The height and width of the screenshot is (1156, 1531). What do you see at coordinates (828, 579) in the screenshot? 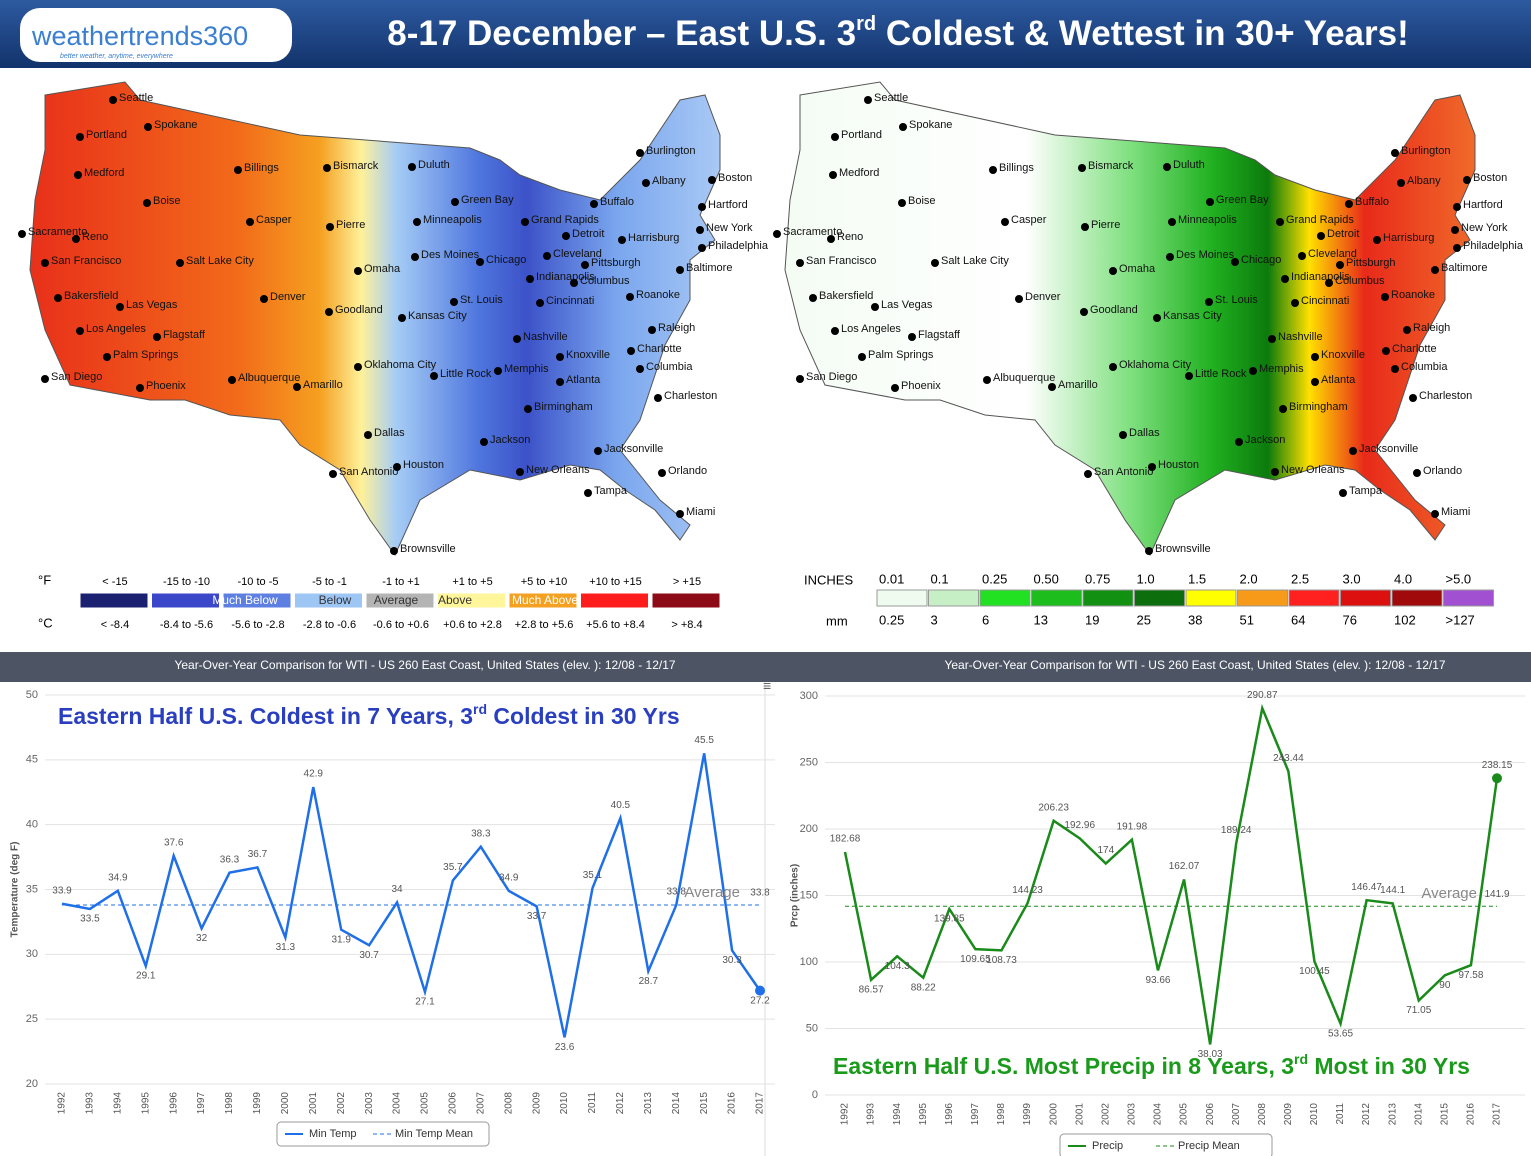
I see `unit-label: INCHES` at bounding box center [828, 579].